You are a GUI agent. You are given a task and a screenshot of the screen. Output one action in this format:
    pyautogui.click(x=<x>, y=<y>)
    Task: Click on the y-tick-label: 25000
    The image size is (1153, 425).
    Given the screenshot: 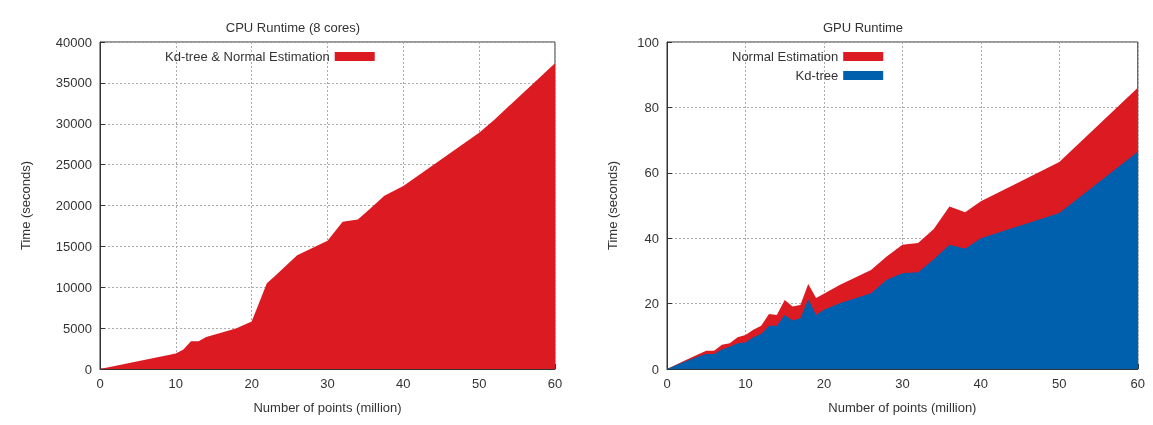 What is the action you would take?
    pyautogui.click(x=73, y=165)
    